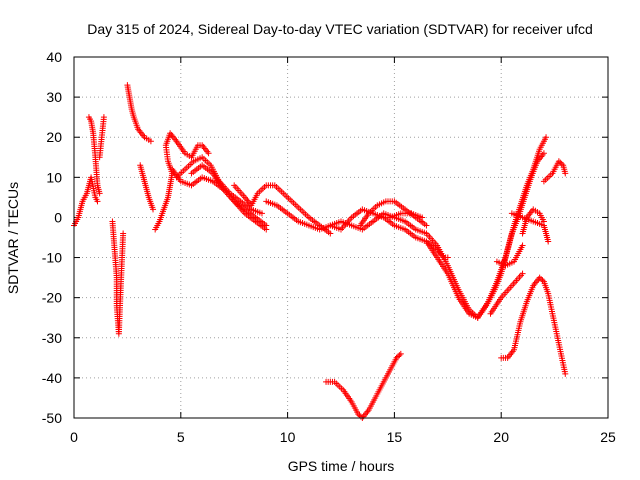 The width and height of the screenshot is (640, 480). Describe the element at coordinates (74, 437) in the screenshot. I see `x-tick-label: 0` at that location.